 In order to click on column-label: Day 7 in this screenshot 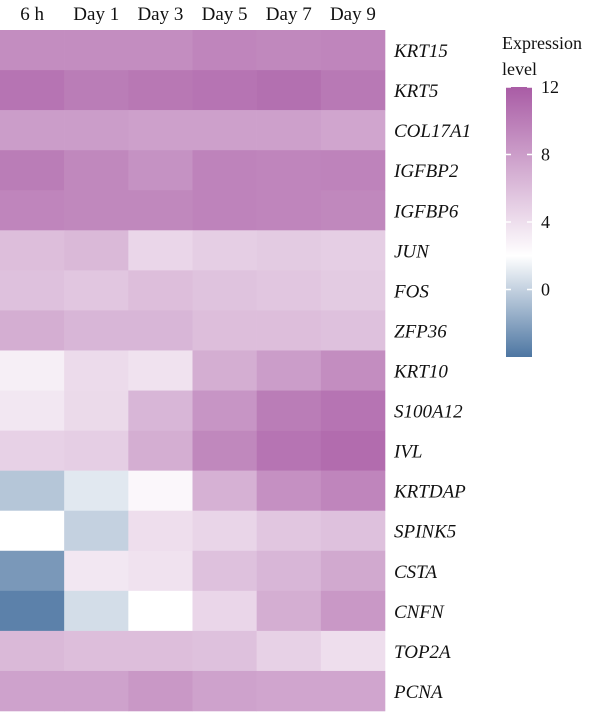, I will do `click(289, 14)`.